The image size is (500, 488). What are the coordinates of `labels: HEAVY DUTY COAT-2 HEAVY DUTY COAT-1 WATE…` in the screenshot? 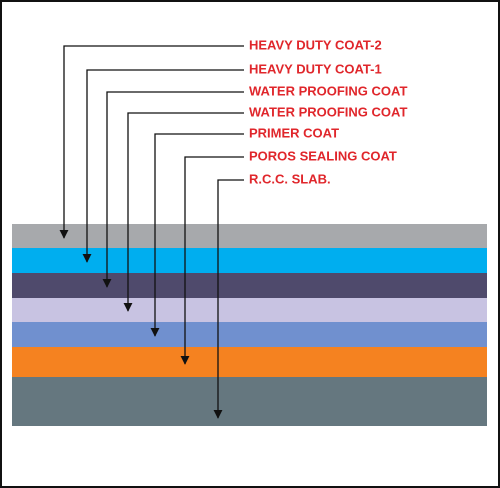 It's located at (328, 111).